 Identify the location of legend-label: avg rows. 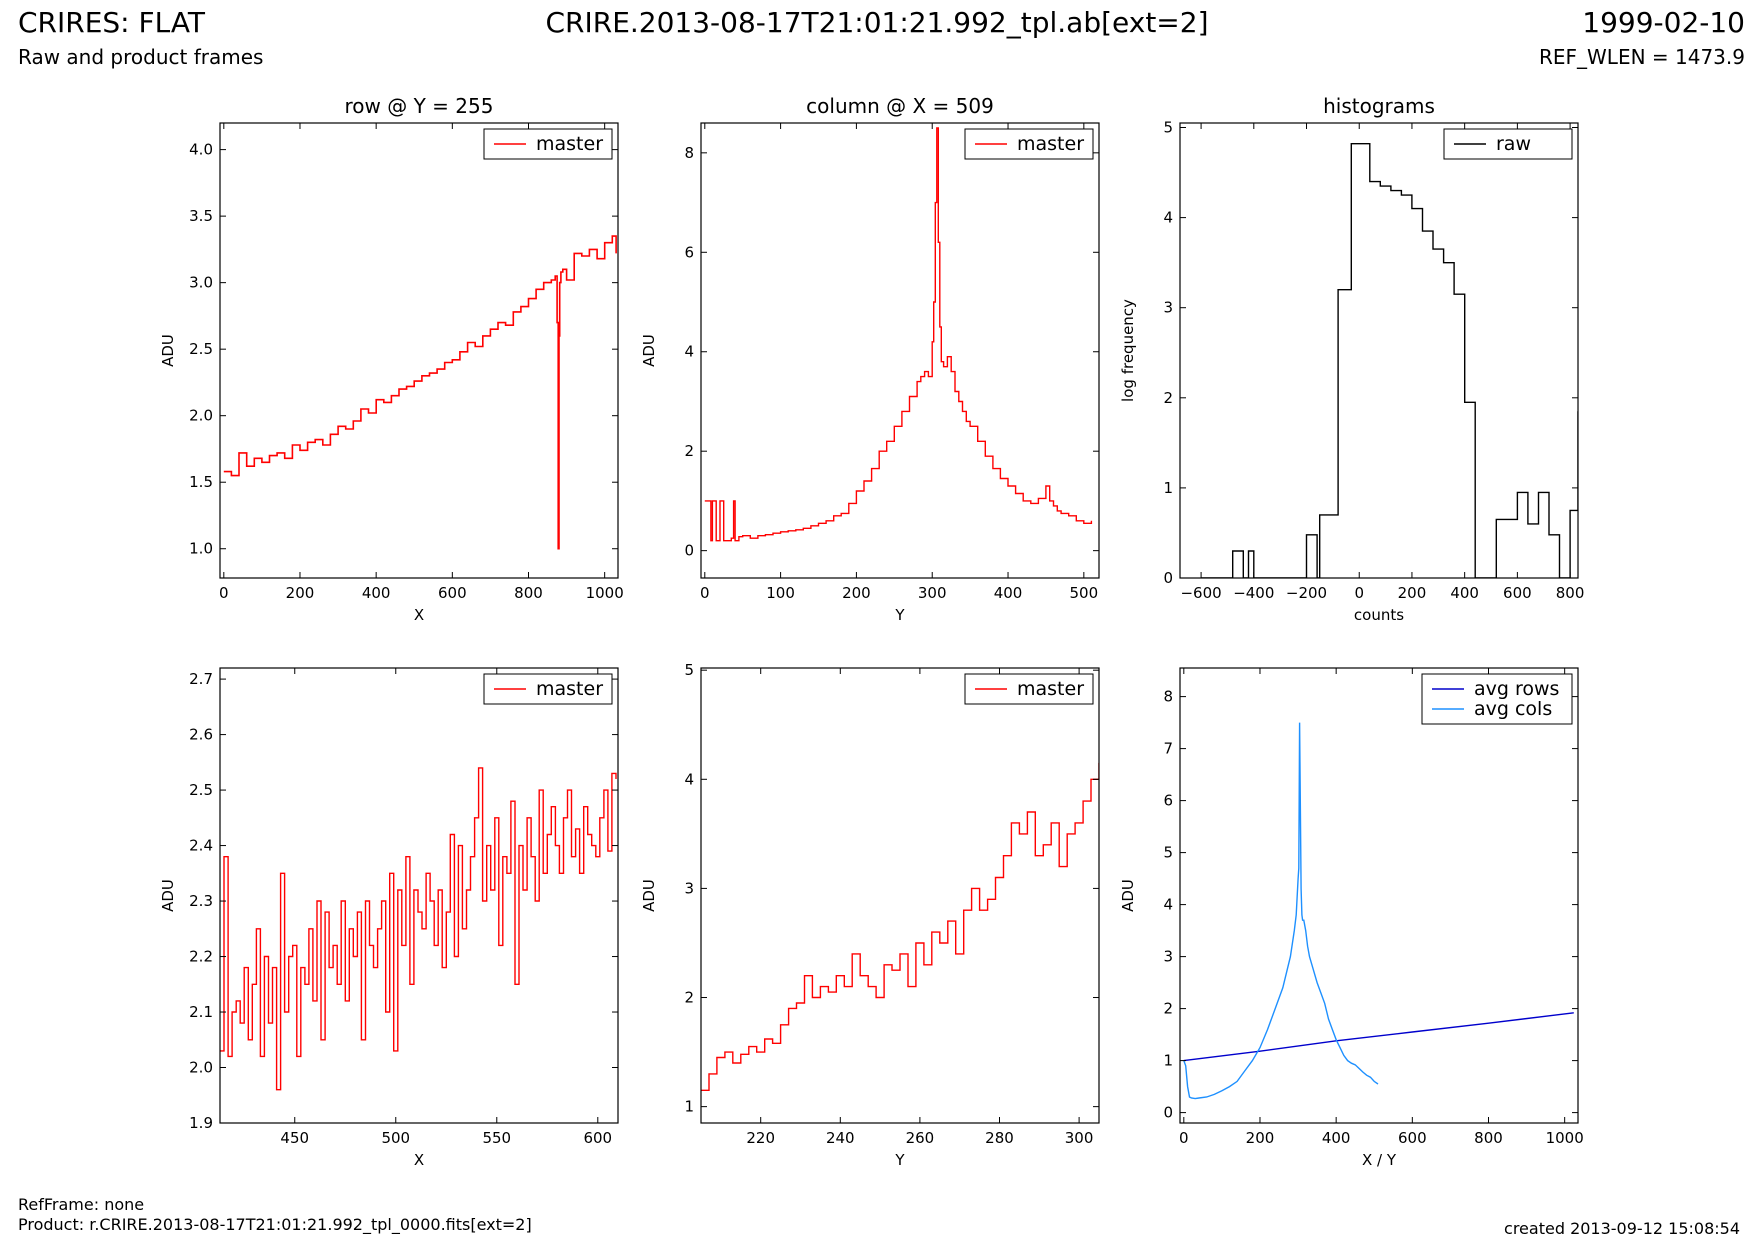
(1516, 689).